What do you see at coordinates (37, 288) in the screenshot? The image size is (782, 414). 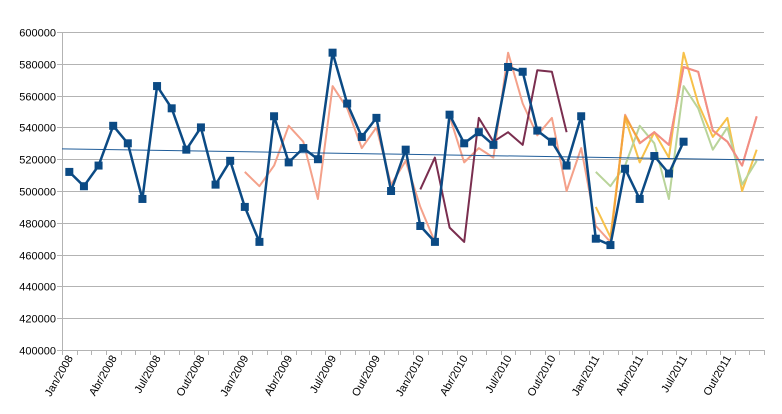 I see `y-tick-label: 440000` at bounding box center [37, 288].